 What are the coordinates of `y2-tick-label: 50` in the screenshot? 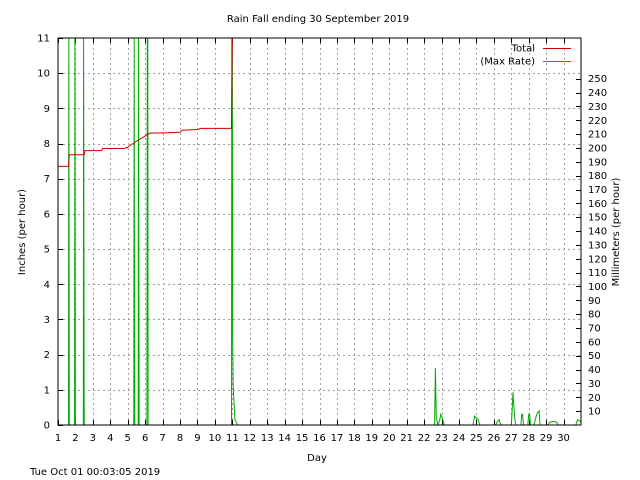 It's located at (594, 356).